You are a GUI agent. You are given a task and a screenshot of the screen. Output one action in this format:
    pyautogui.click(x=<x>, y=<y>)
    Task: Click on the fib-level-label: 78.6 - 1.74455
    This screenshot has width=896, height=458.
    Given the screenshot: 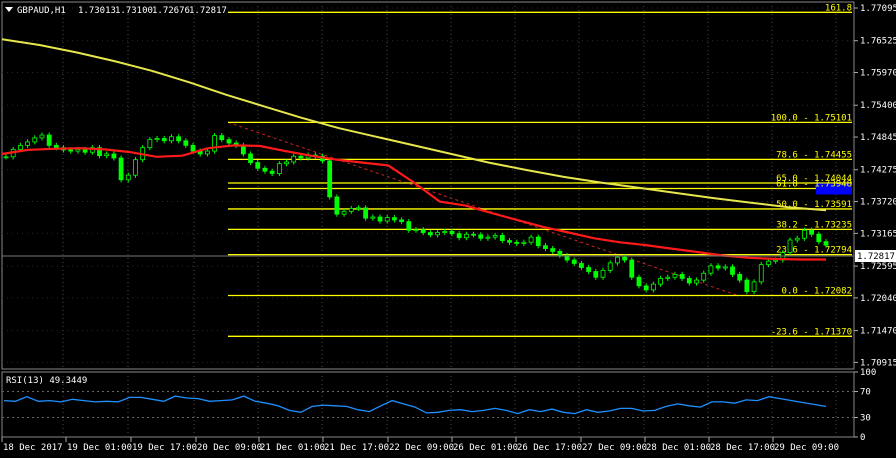 What is the action you would take?
    pyautogui.click(x=814, y=155)
    